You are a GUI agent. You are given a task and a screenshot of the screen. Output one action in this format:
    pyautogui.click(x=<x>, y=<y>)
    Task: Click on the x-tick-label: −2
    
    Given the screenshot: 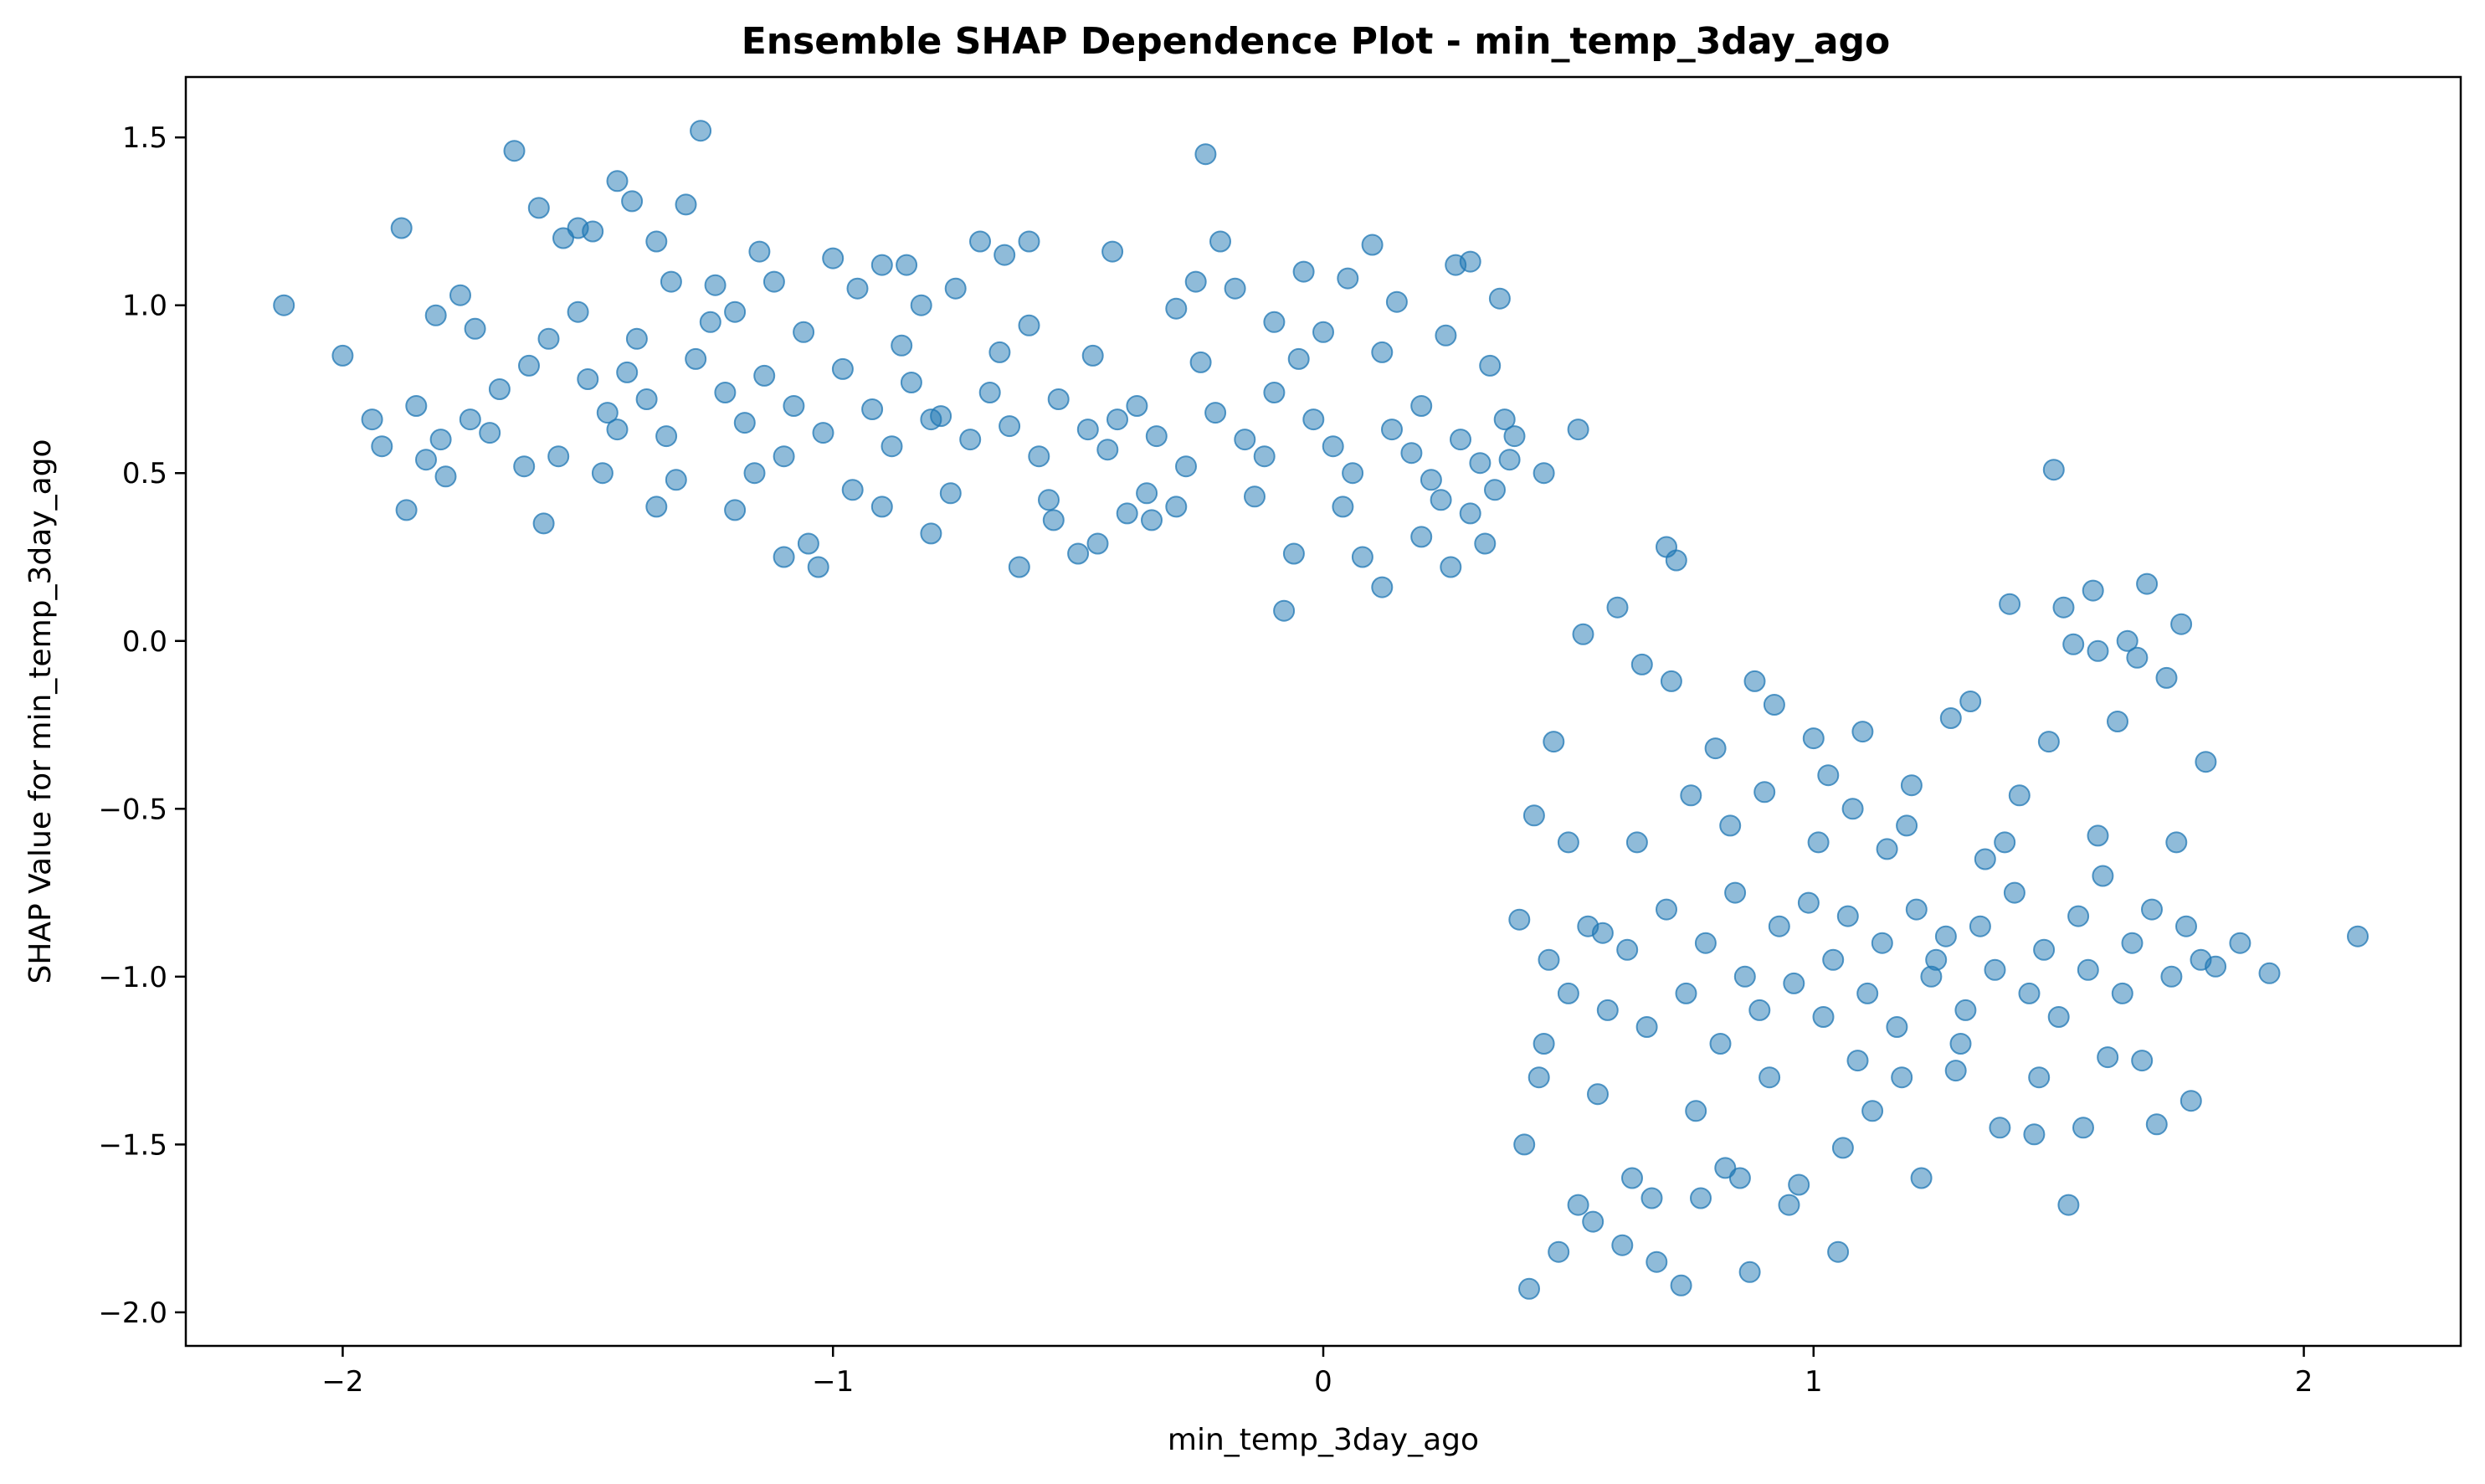 What is the action you would take?
    pyautogui.click(x=342, y=1382)
    